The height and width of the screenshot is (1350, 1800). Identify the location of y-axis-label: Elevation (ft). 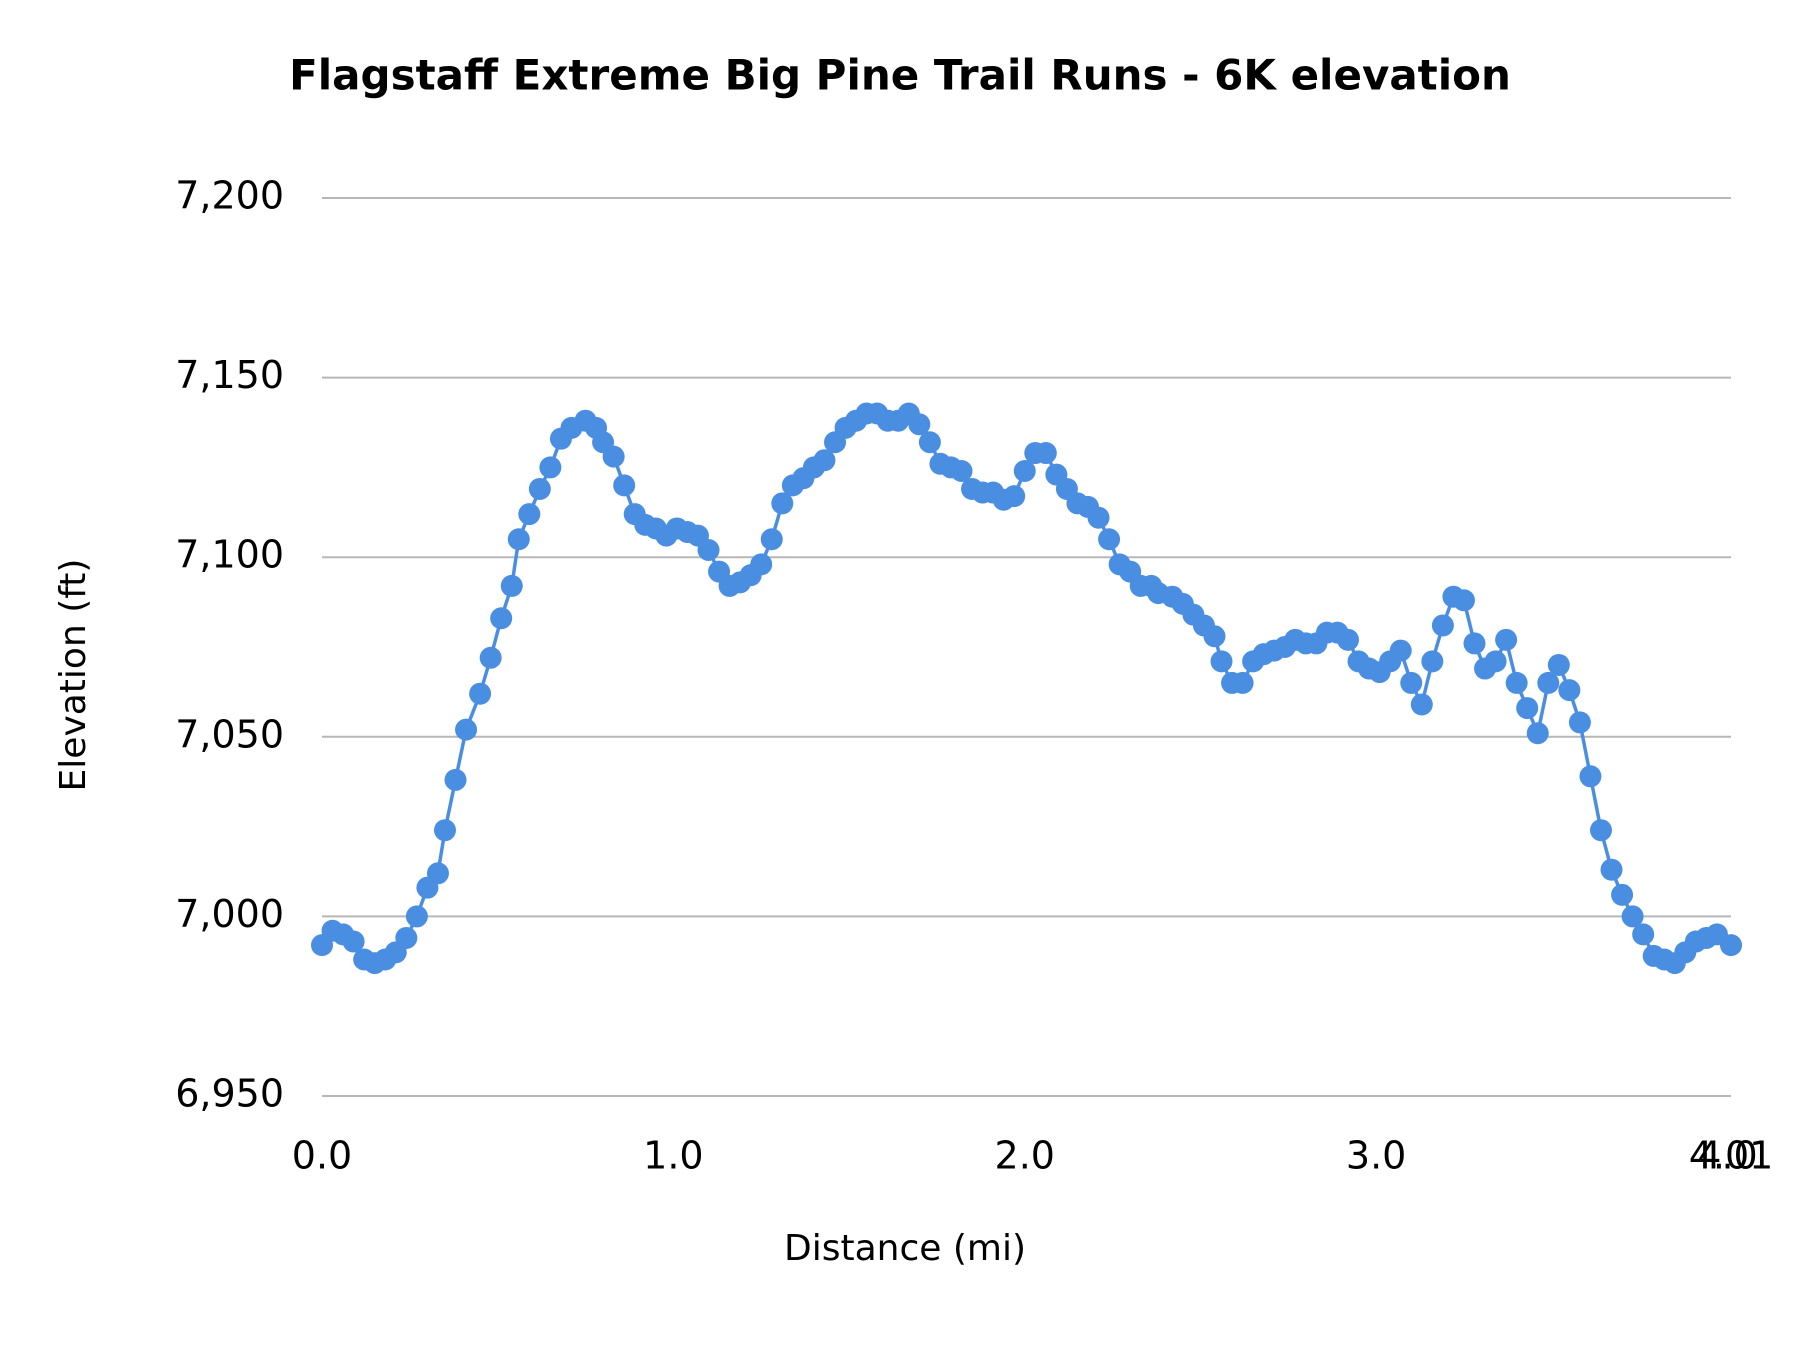
(73, 675).